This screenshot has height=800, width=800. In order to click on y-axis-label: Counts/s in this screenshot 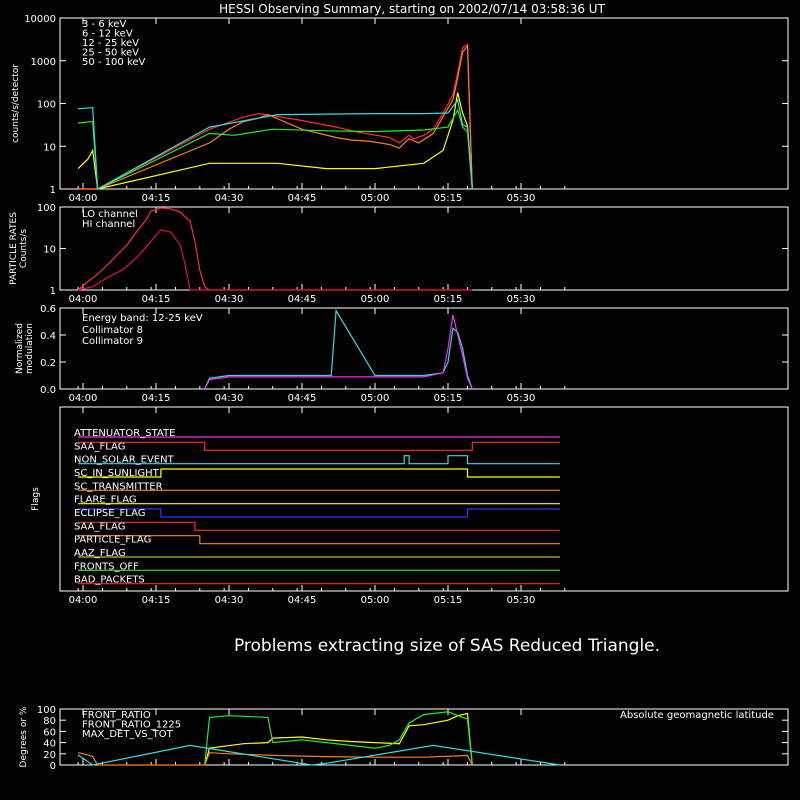, I will do `click(24, 248)`.